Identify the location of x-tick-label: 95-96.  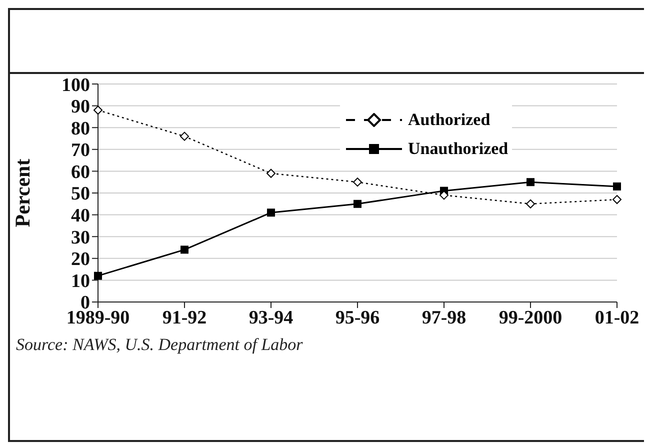
(357, 317).